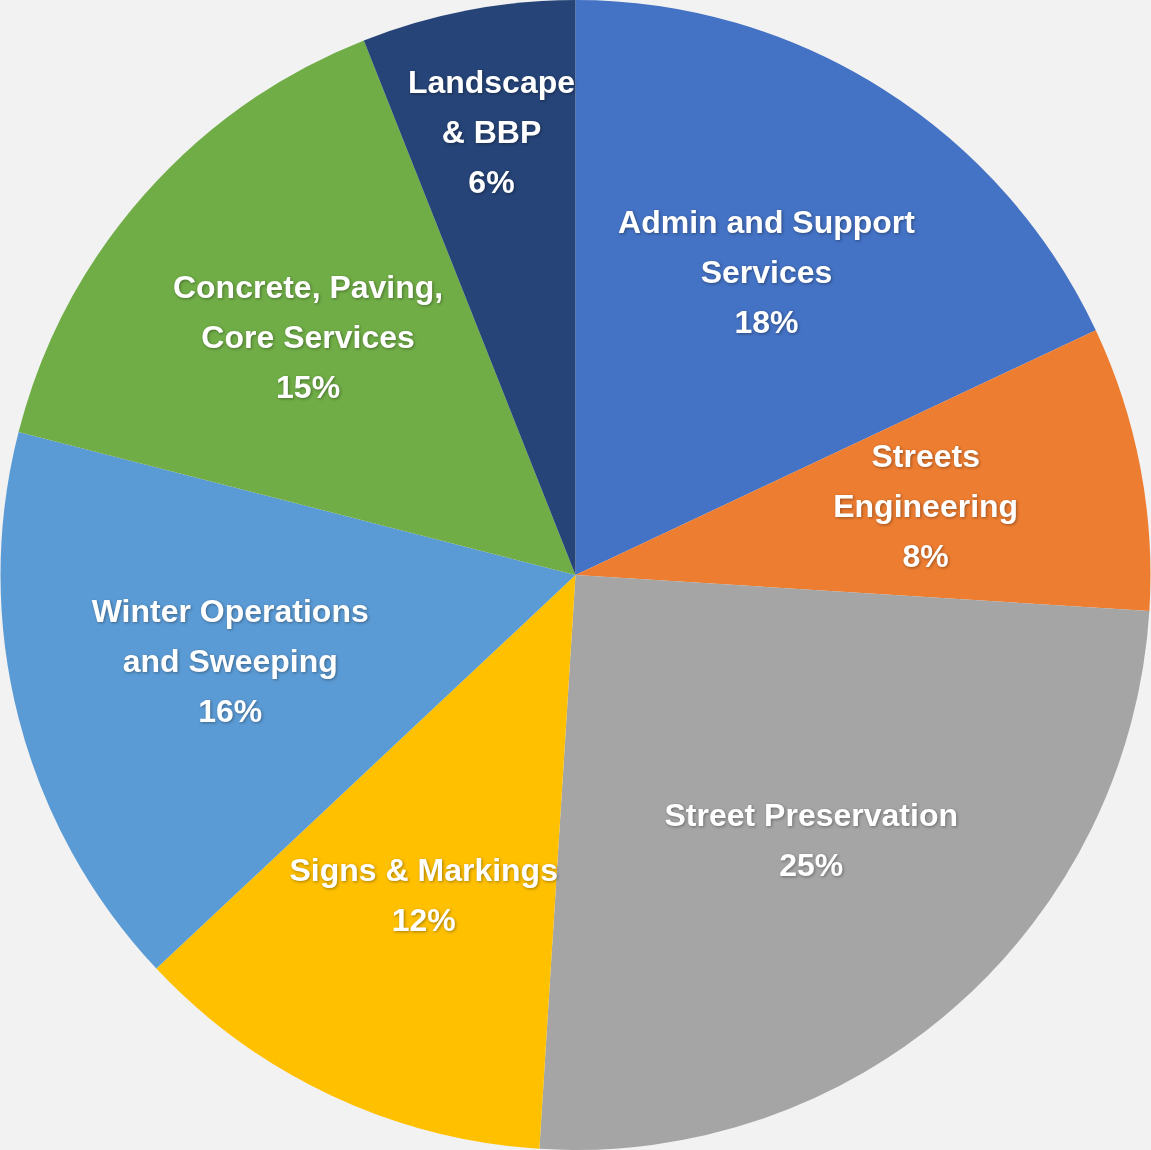  Describe the element at coordinates (308, 312) in the screenshot. I see `slice-label: Concrete, Paving, Core Services` at that location.